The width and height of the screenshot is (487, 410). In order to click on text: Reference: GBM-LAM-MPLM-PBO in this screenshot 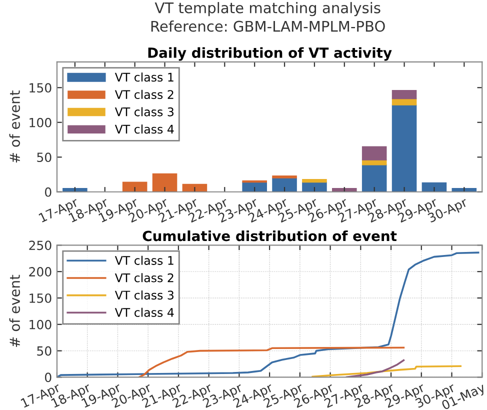, I will do `click(268, 26)`.